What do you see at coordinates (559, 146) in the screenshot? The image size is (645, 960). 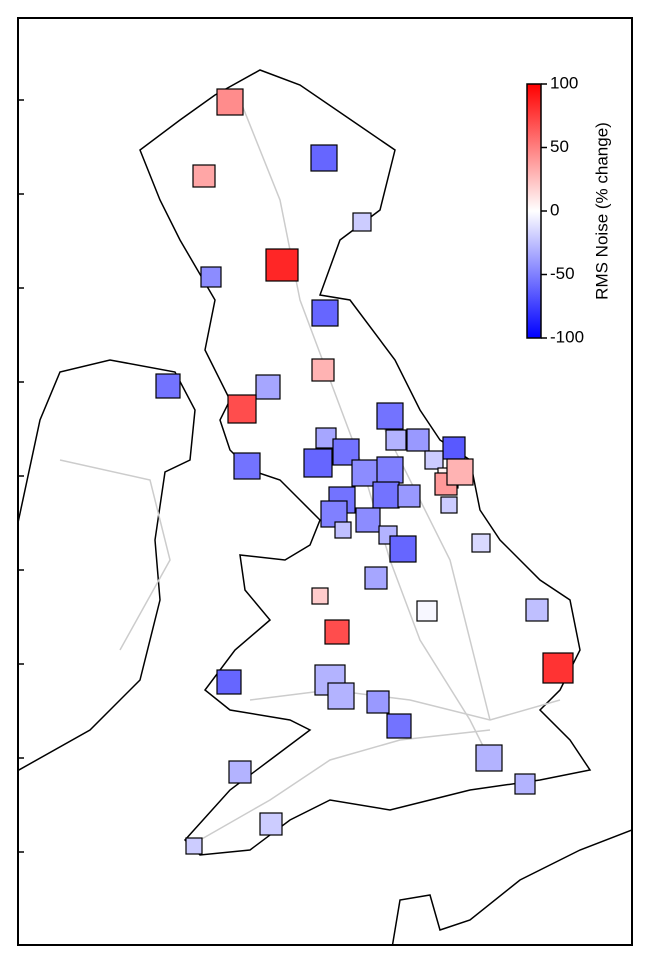 I see `colorbar-tick-label: 50` at bounding box center [559, 146].